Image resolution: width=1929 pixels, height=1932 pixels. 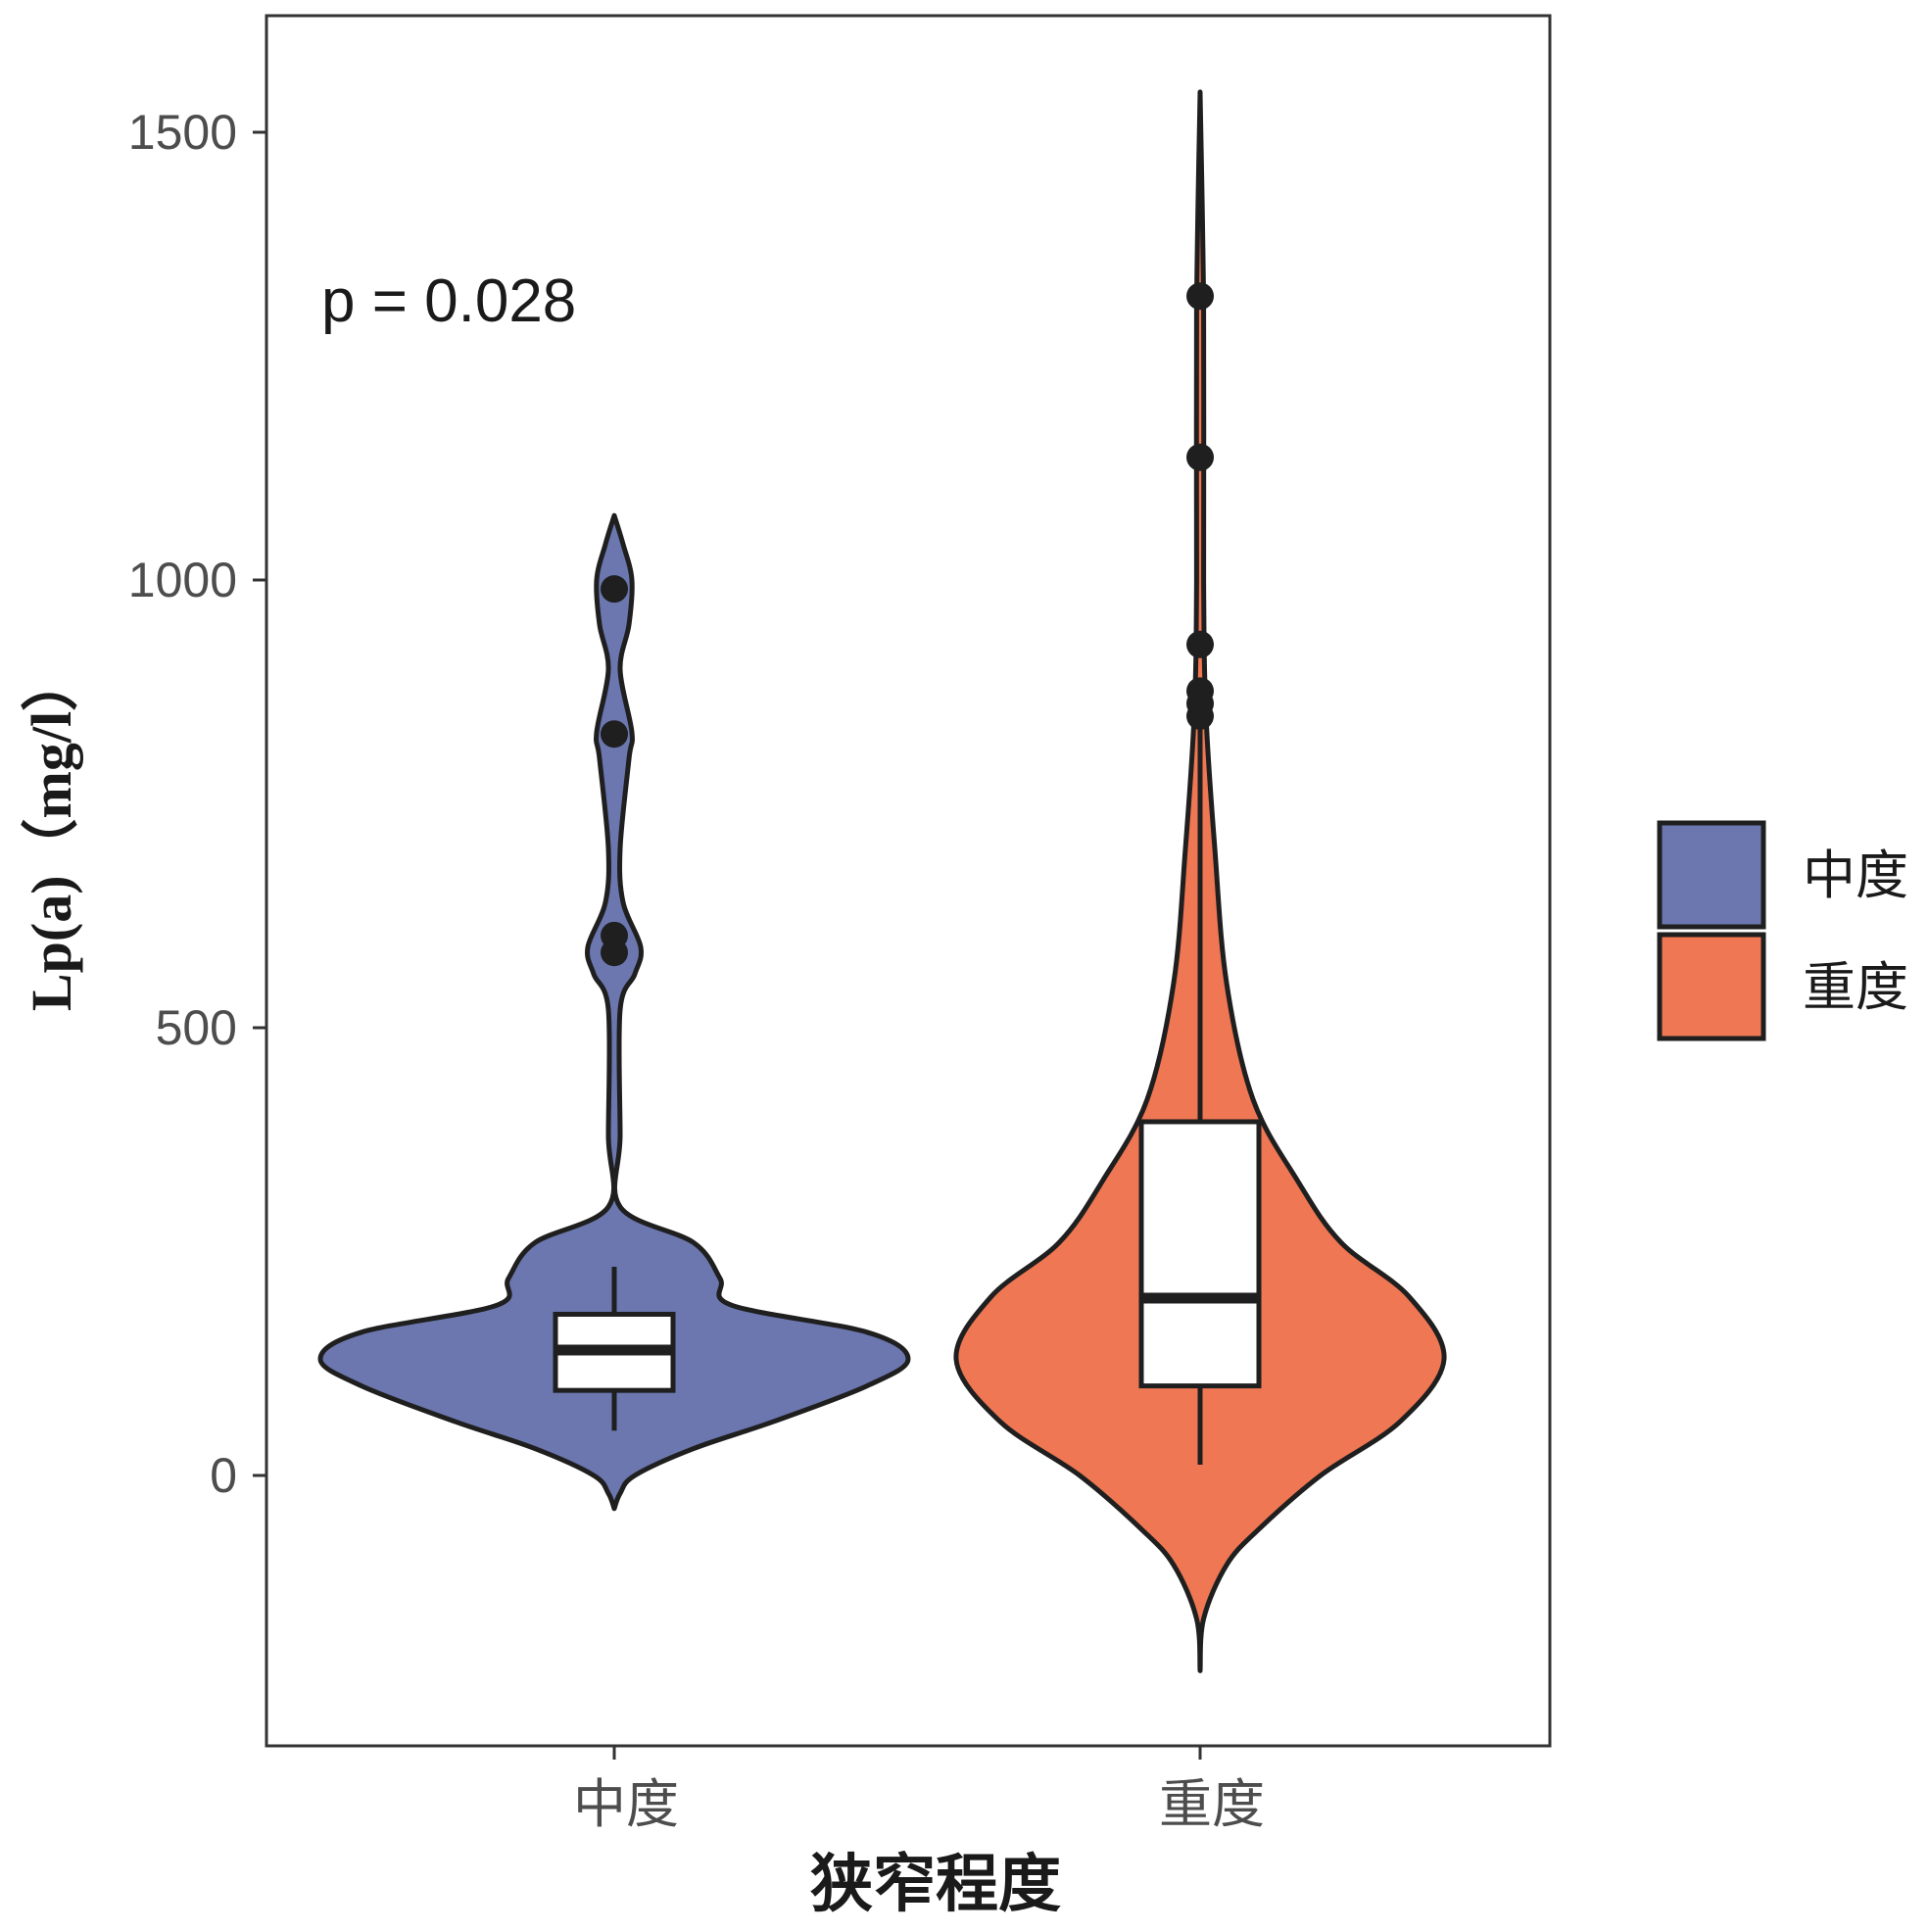 What do you see at coordinates (197, 1027) in the screenshot?
I see `y-tick-label-500: 500` at bounding box center [197, 1027].